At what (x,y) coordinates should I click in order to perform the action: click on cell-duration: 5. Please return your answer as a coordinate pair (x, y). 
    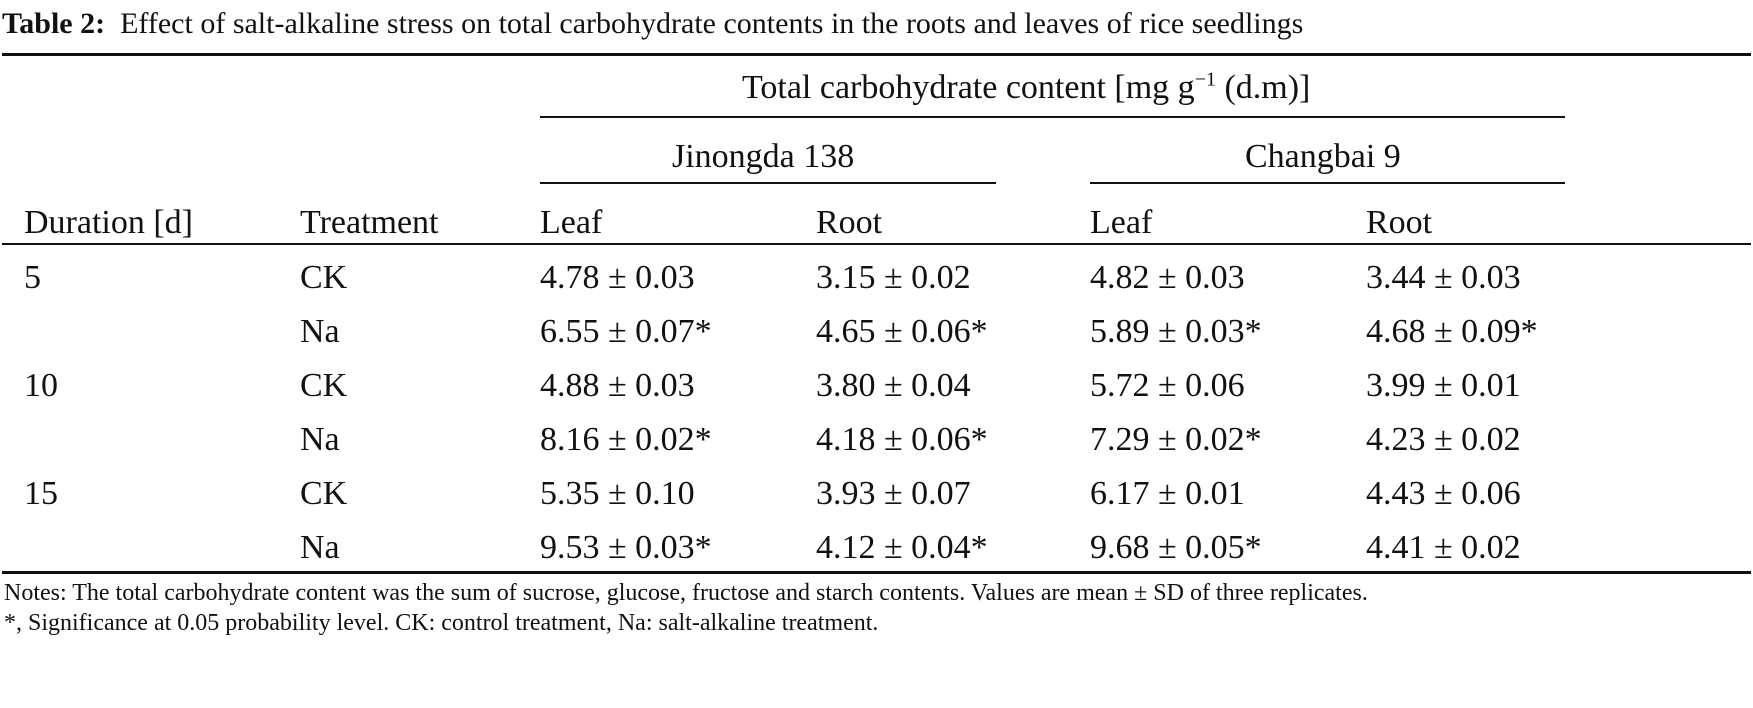
    Looking at the image, I should click on (32, 277).